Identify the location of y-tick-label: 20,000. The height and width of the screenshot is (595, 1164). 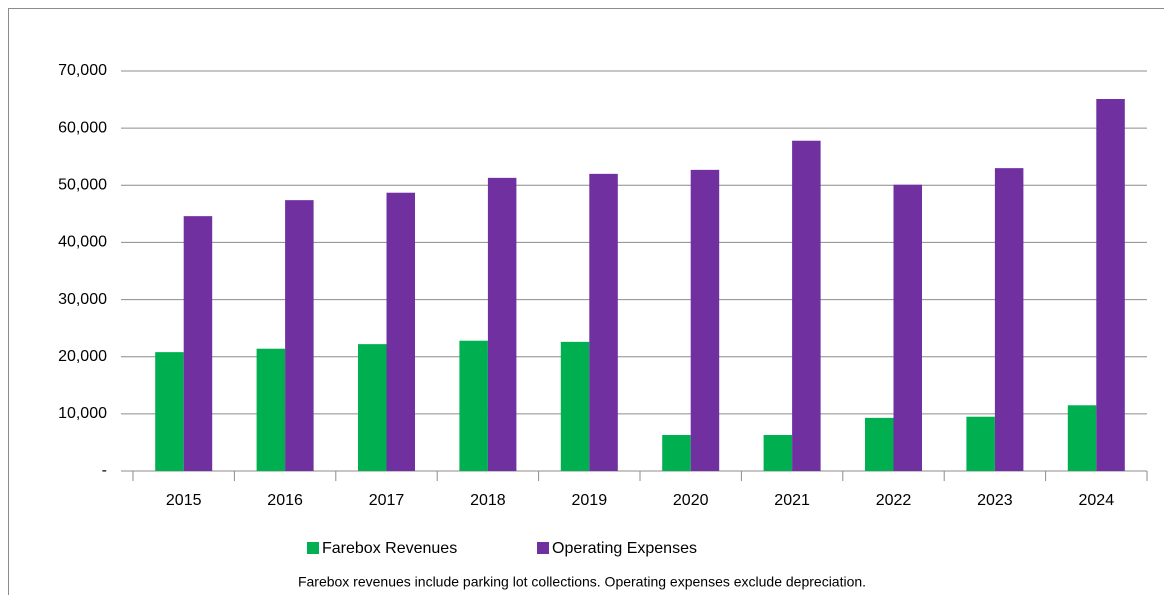
(82, 356).